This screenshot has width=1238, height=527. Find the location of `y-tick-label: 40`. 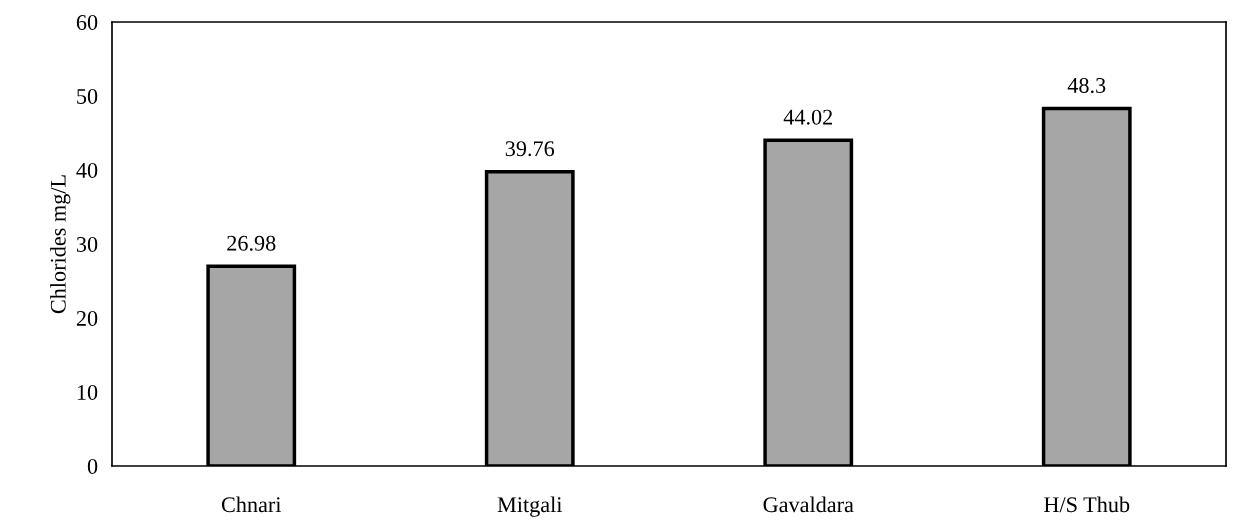

y-tick-label: 40 is located at coordinates (87, 170).